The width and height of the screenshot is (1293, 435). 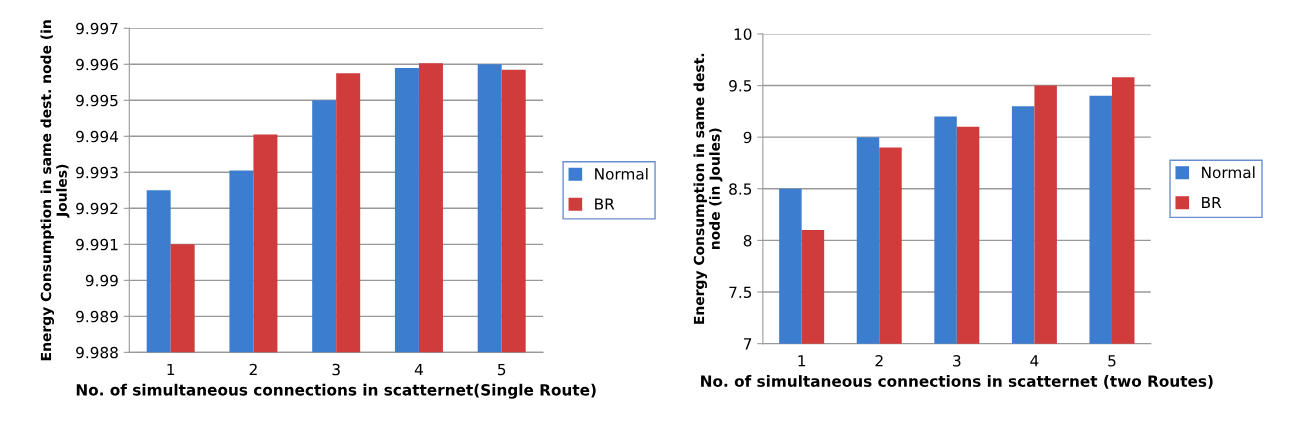 What do you see at coordinates (97, 136) in the screenshot?
I see `y-tick-label: 9.994` at bounding box center [97, 136].